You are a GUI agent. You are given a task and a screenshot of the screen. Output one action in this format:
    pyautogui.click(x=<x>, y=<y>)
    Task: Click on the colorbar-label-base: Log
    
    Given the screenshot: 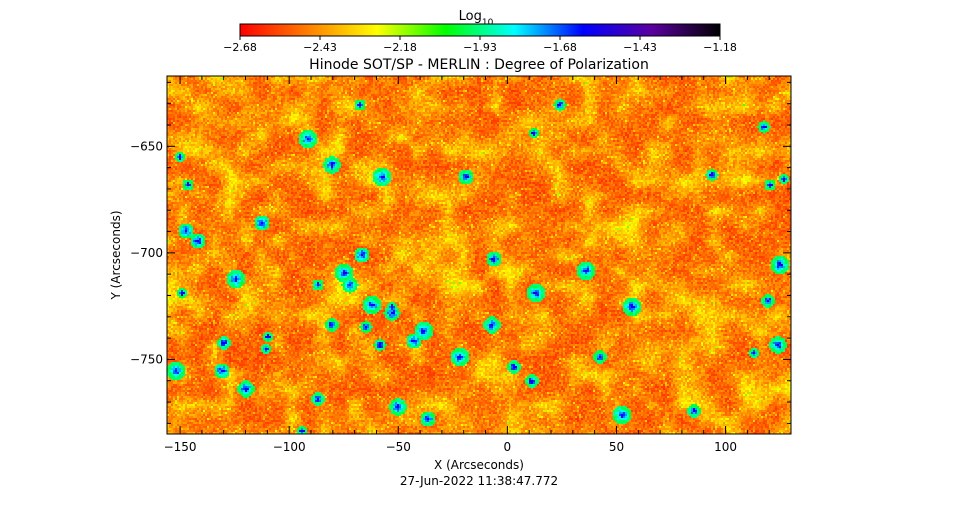 What is the action you would take?
    pyautogui.click(x=470, y=16)
    